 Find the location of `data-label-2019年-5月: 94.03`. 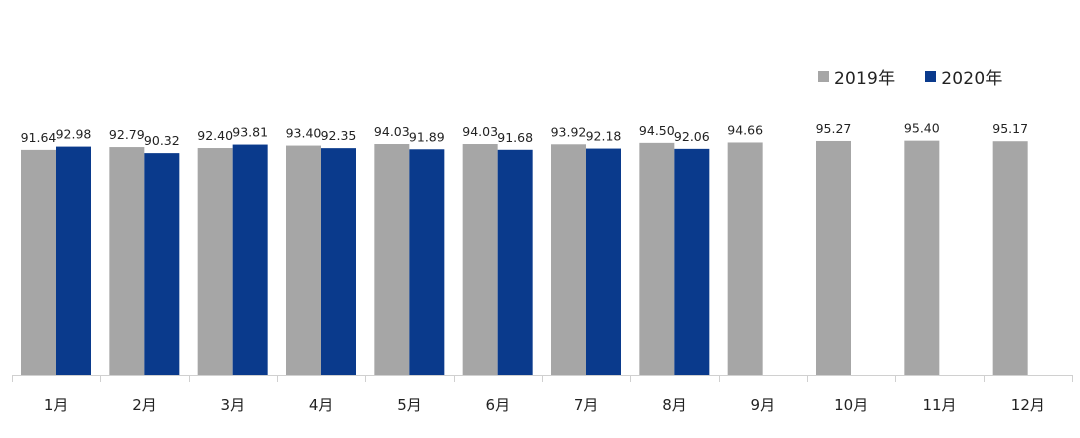

data-label-2019年-5月: 94.03 is located at coordinates (392, 131).